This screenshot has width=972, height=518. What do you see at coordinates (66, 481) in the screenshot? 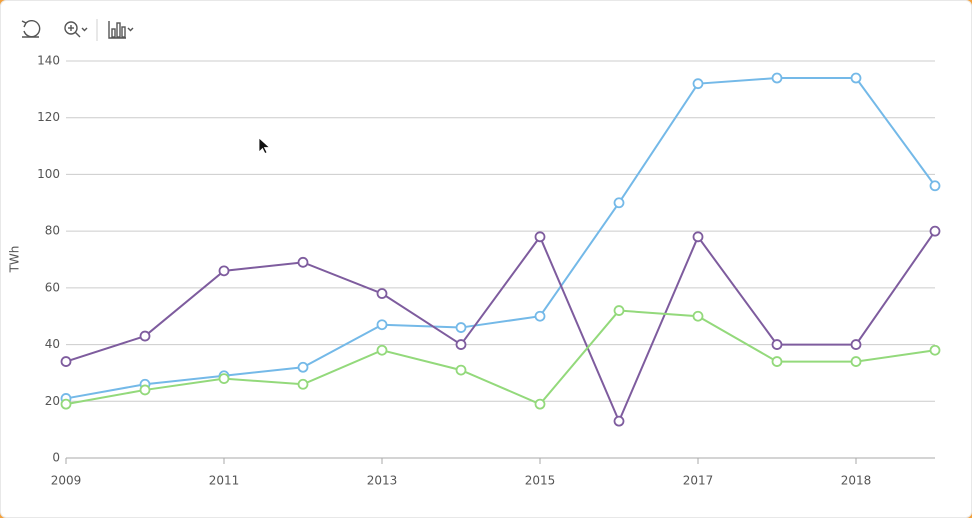
I see `x-tick-label: 2009` at bounding box center [66, 481].